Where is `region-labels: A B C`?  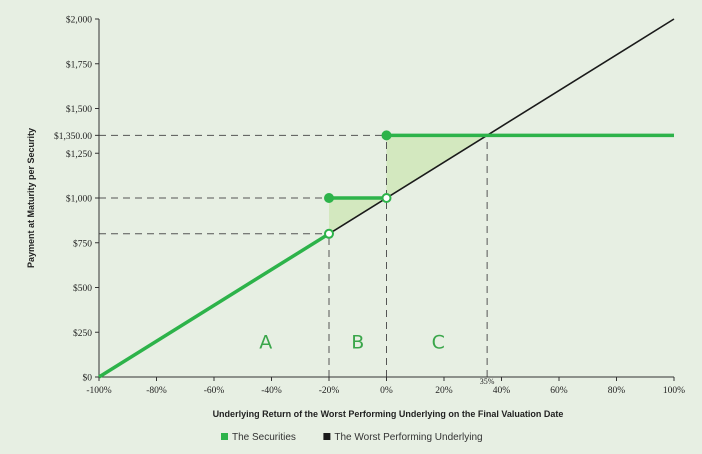 region-labels: A B C is located at coordinates (352, 342).